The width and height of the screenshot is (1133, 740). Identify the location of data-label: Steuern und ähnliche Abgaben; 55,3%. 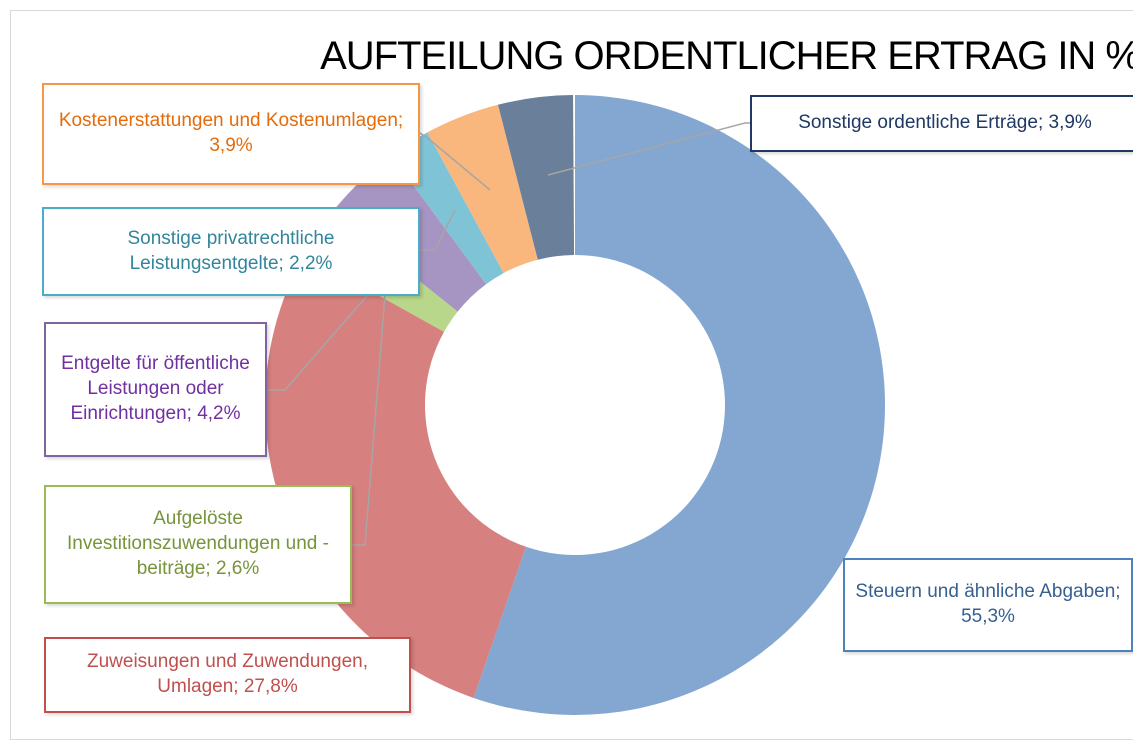
(988, 605).